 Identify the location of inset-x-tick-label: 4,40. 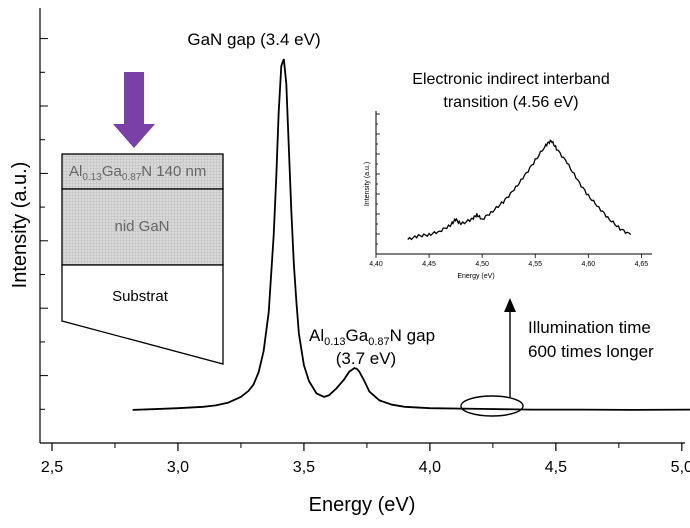
(376, 264).